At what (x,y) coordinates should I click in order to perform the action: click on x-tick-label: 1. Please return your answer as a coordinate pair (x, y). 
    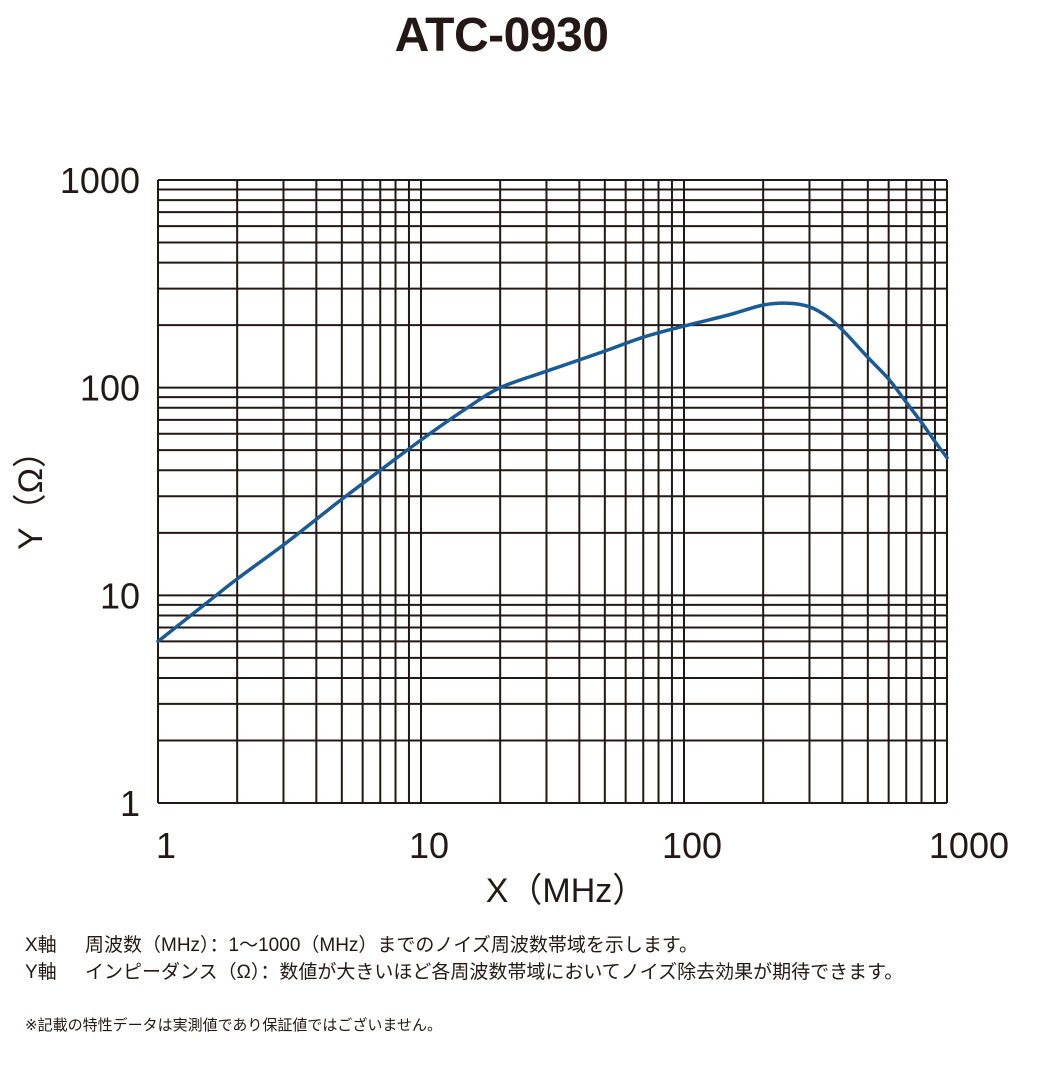
    Looking at the image, I should click on (166, 845).